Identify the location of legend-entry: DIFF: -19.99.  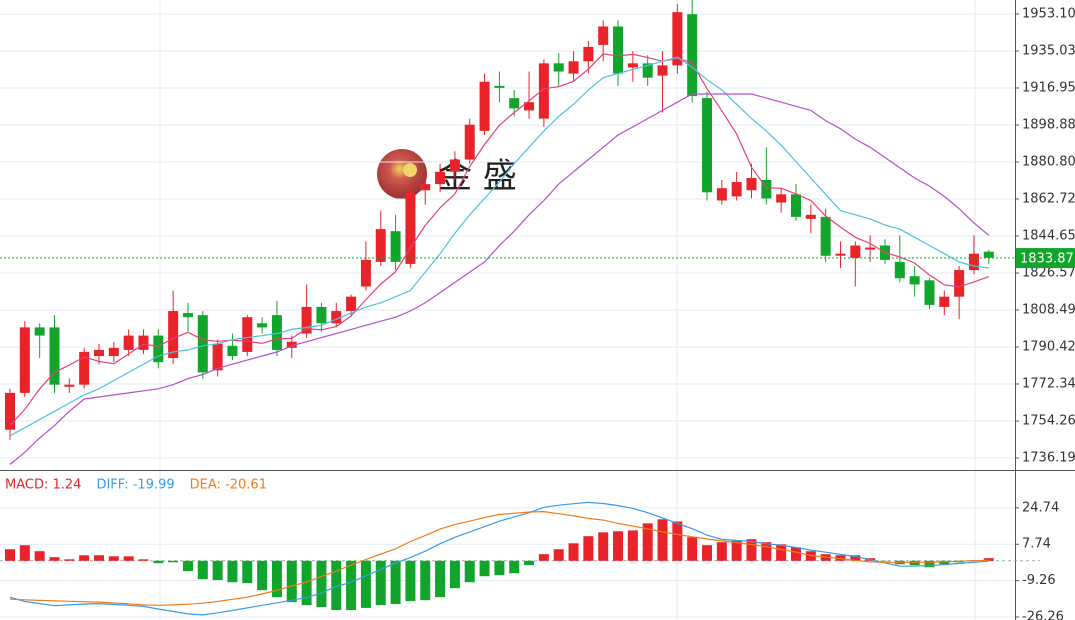
(135, 485).